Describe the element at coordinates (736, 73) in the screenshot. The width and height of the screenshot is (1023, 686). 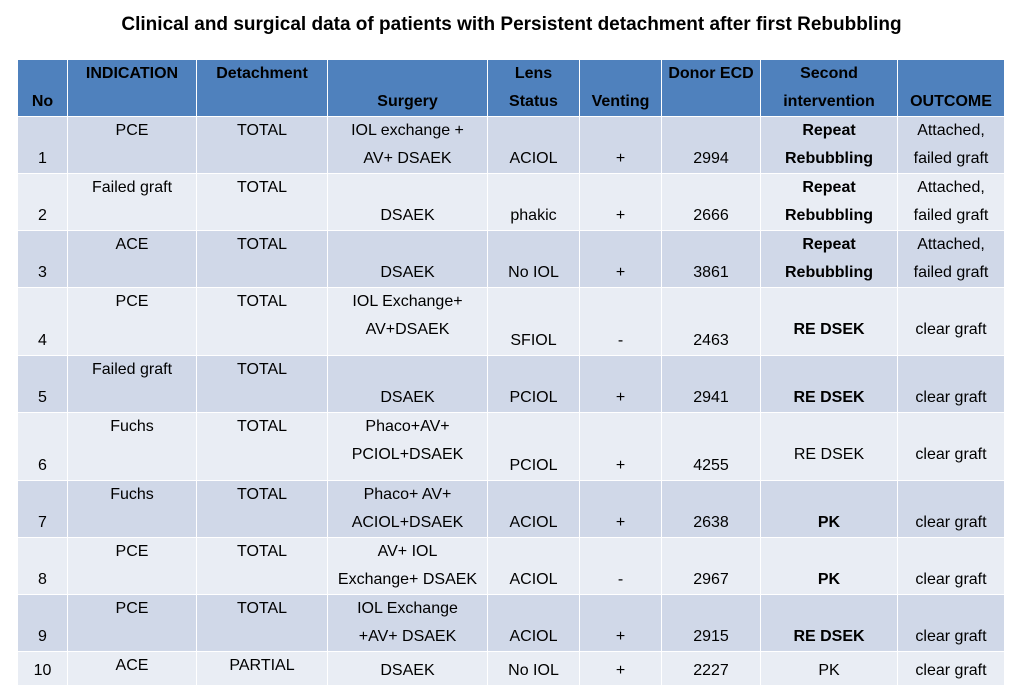
I see `header-donor-line2: ECD` at that location.